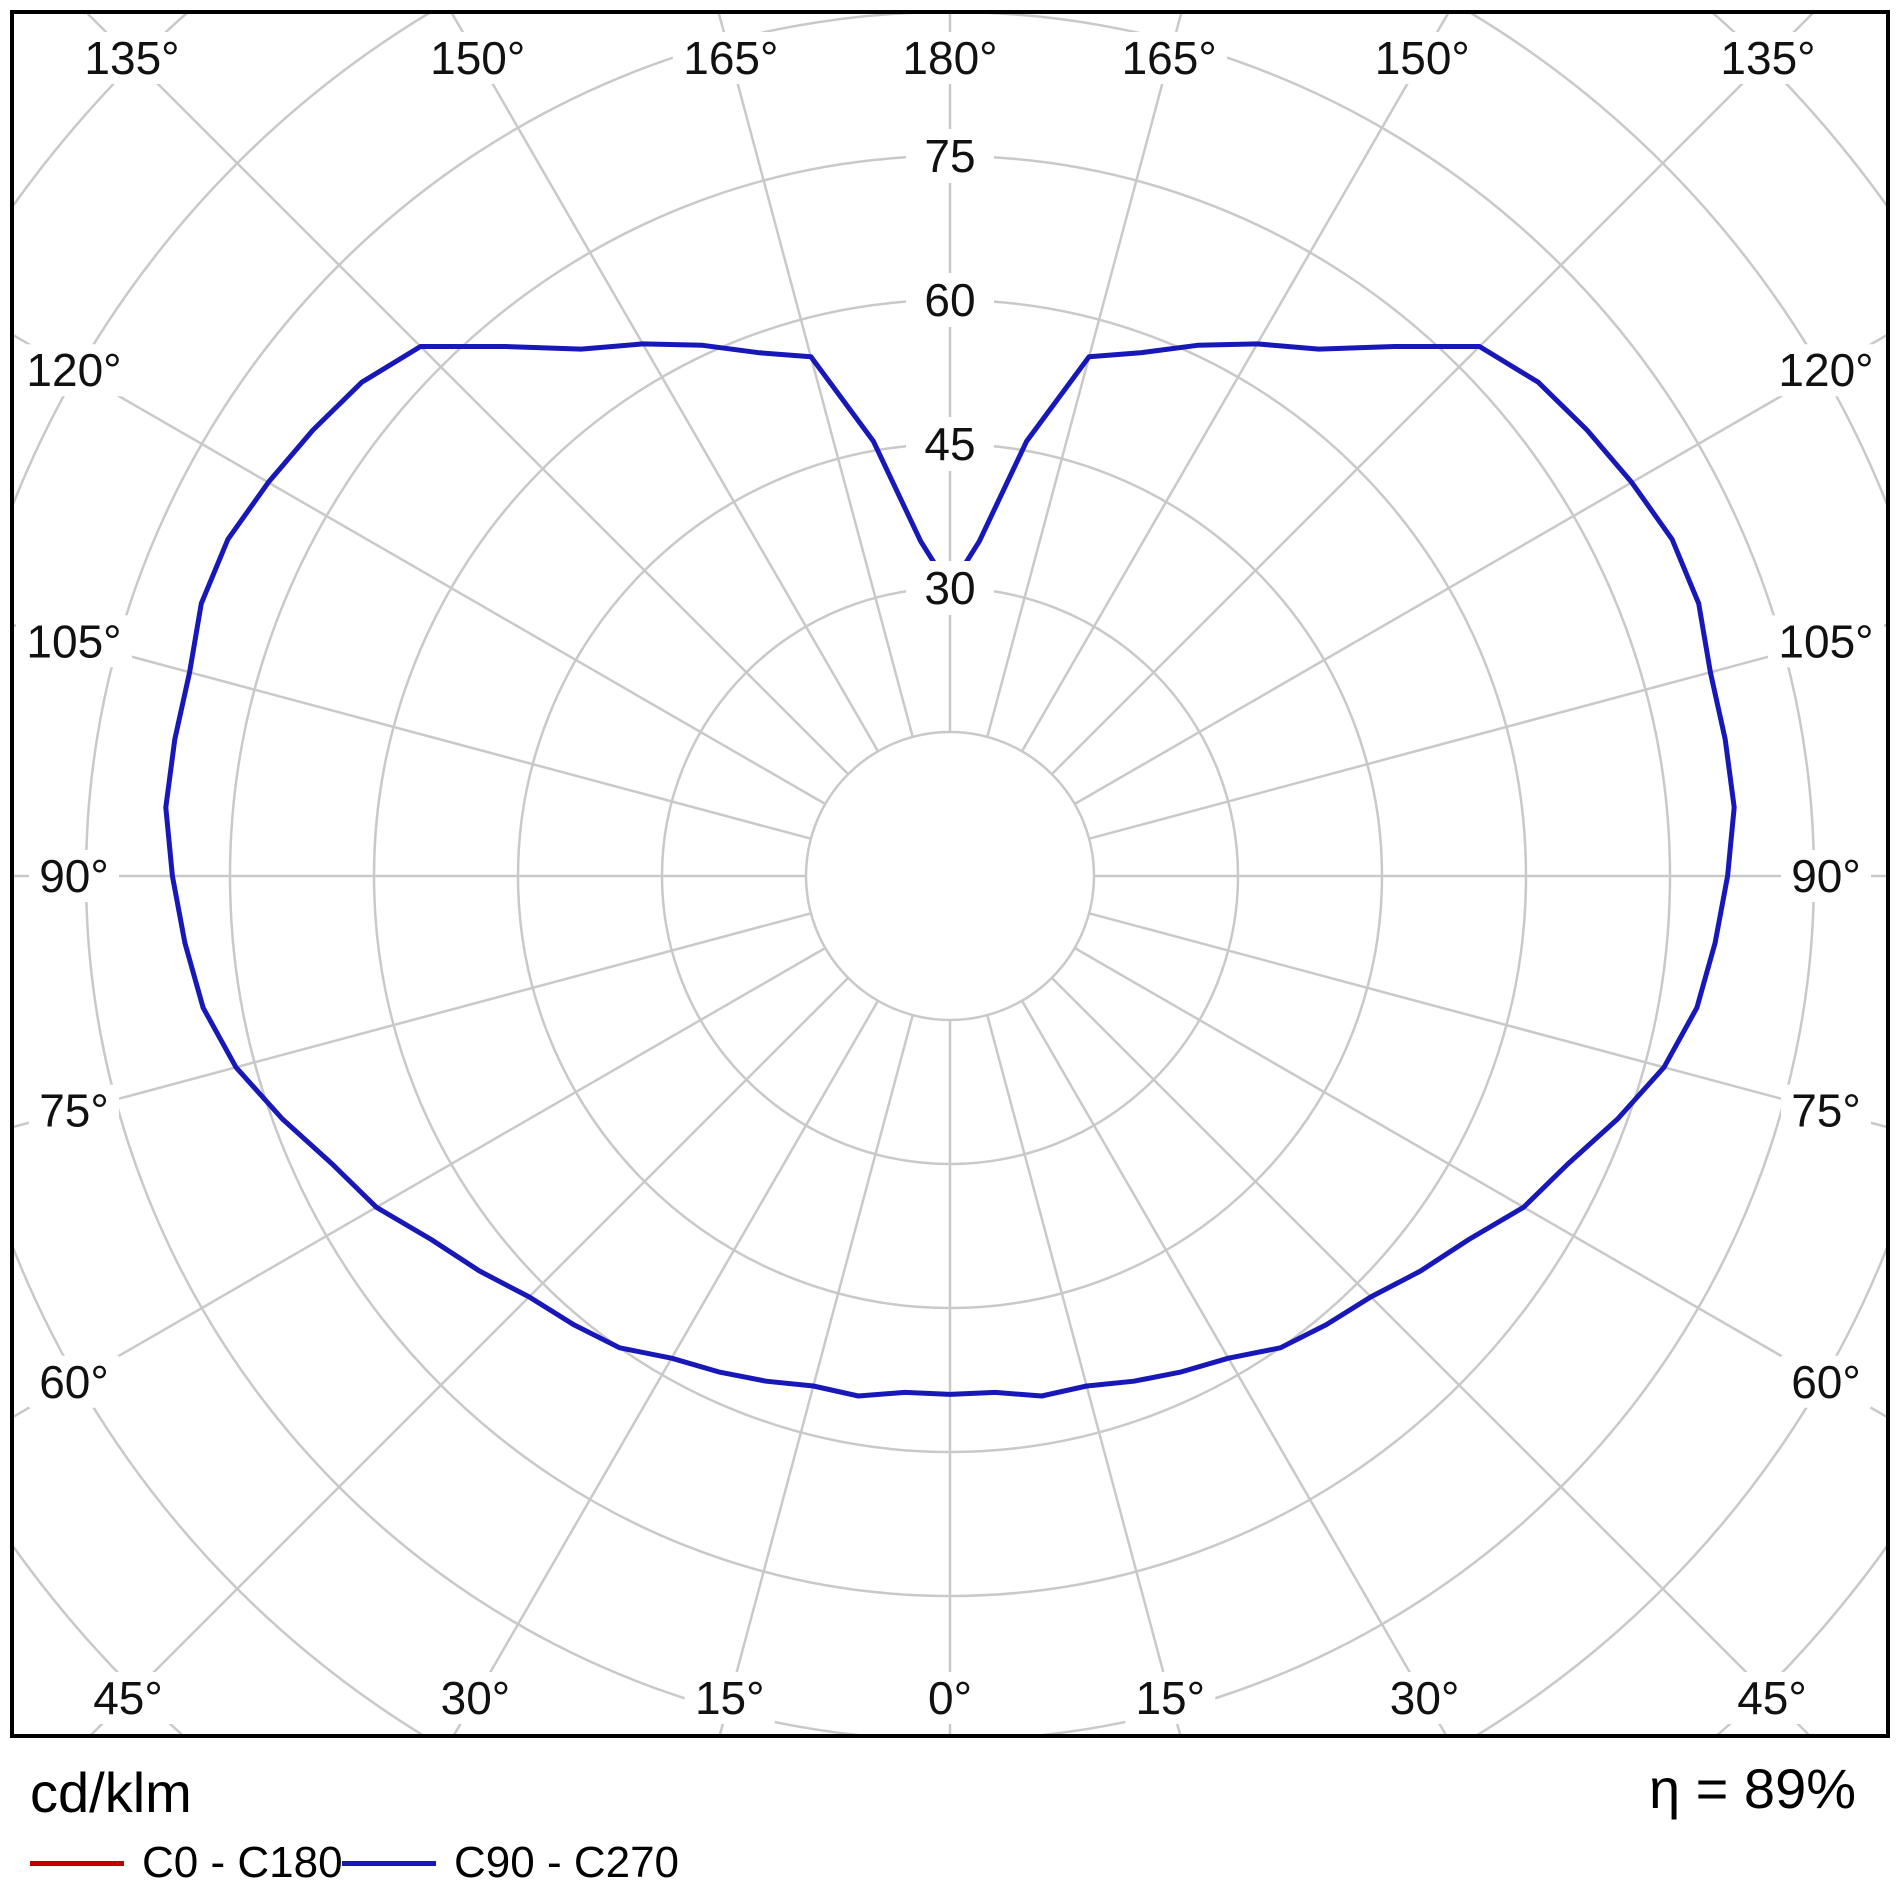 Image resolution: width=1900 pixels, height=1900 pixels. What do you see at coordinates (1752, 1788) in the screenshot?
I see `efficiency-label: η = 89%` at bounding box center [1752, 1788].